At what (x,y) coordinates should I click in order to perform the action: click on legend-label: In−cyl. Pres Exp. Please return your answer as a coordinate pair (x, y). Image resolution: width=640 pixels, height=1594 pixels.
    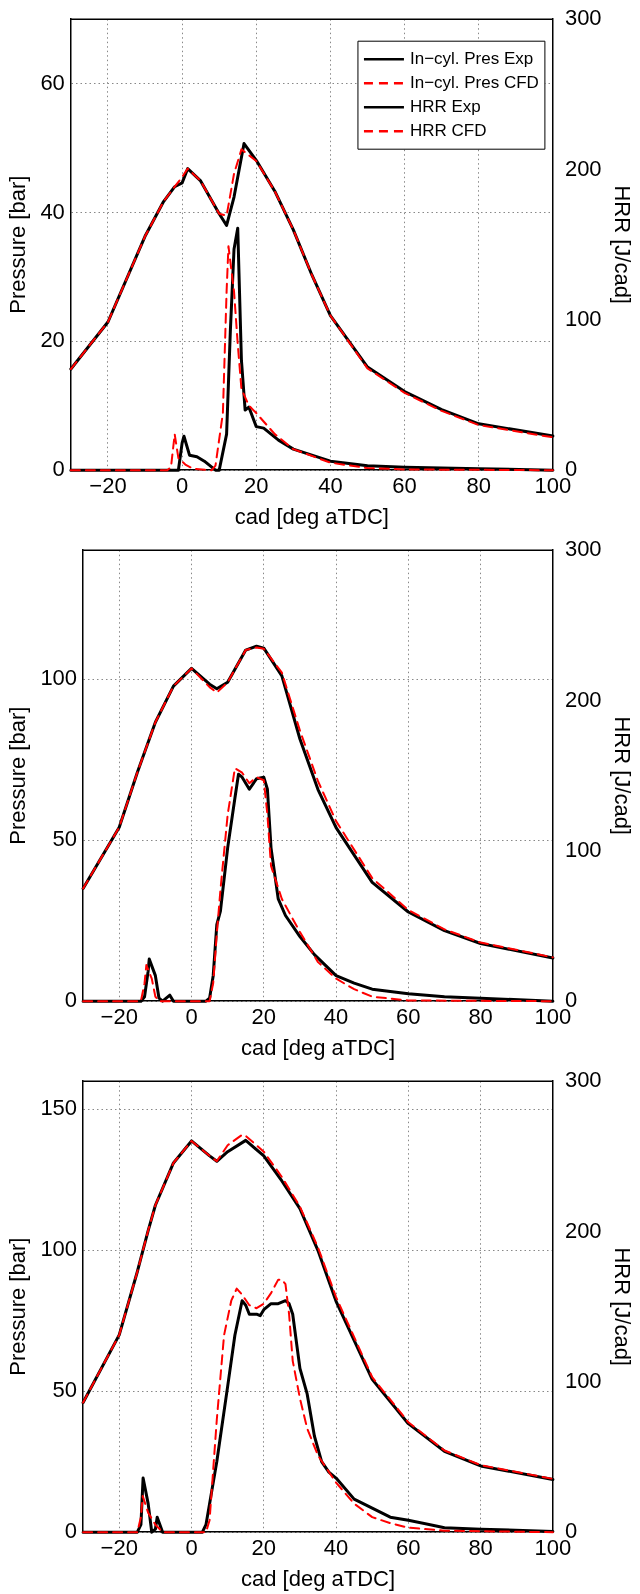
    Looking at the image, I should click on (471, 58).